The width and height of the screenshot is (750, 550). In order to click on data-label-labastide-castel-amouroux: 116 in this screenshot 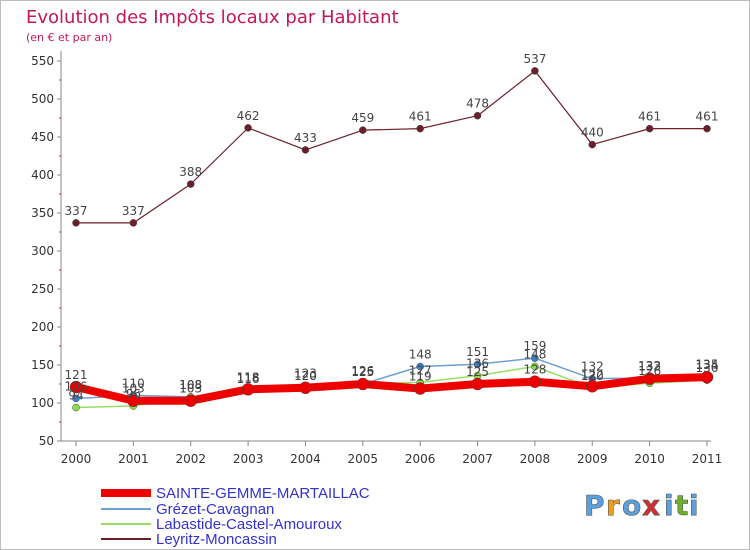, I will do `click(248, 379)`.